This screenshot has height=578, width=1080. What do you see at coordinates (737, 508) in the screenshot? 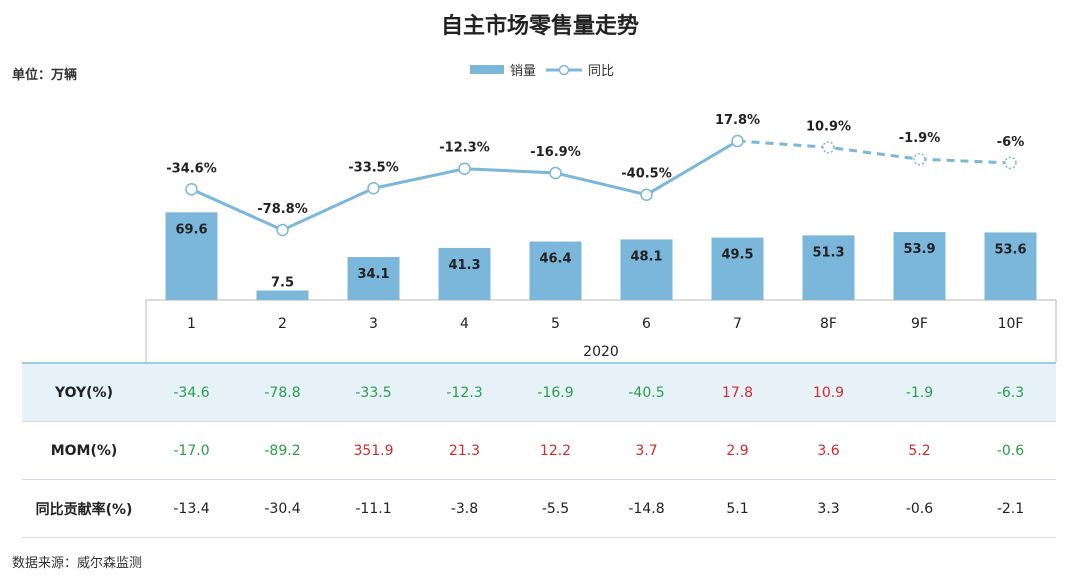
I see `table-cell: 5.1` at bounding box center [737, 508].